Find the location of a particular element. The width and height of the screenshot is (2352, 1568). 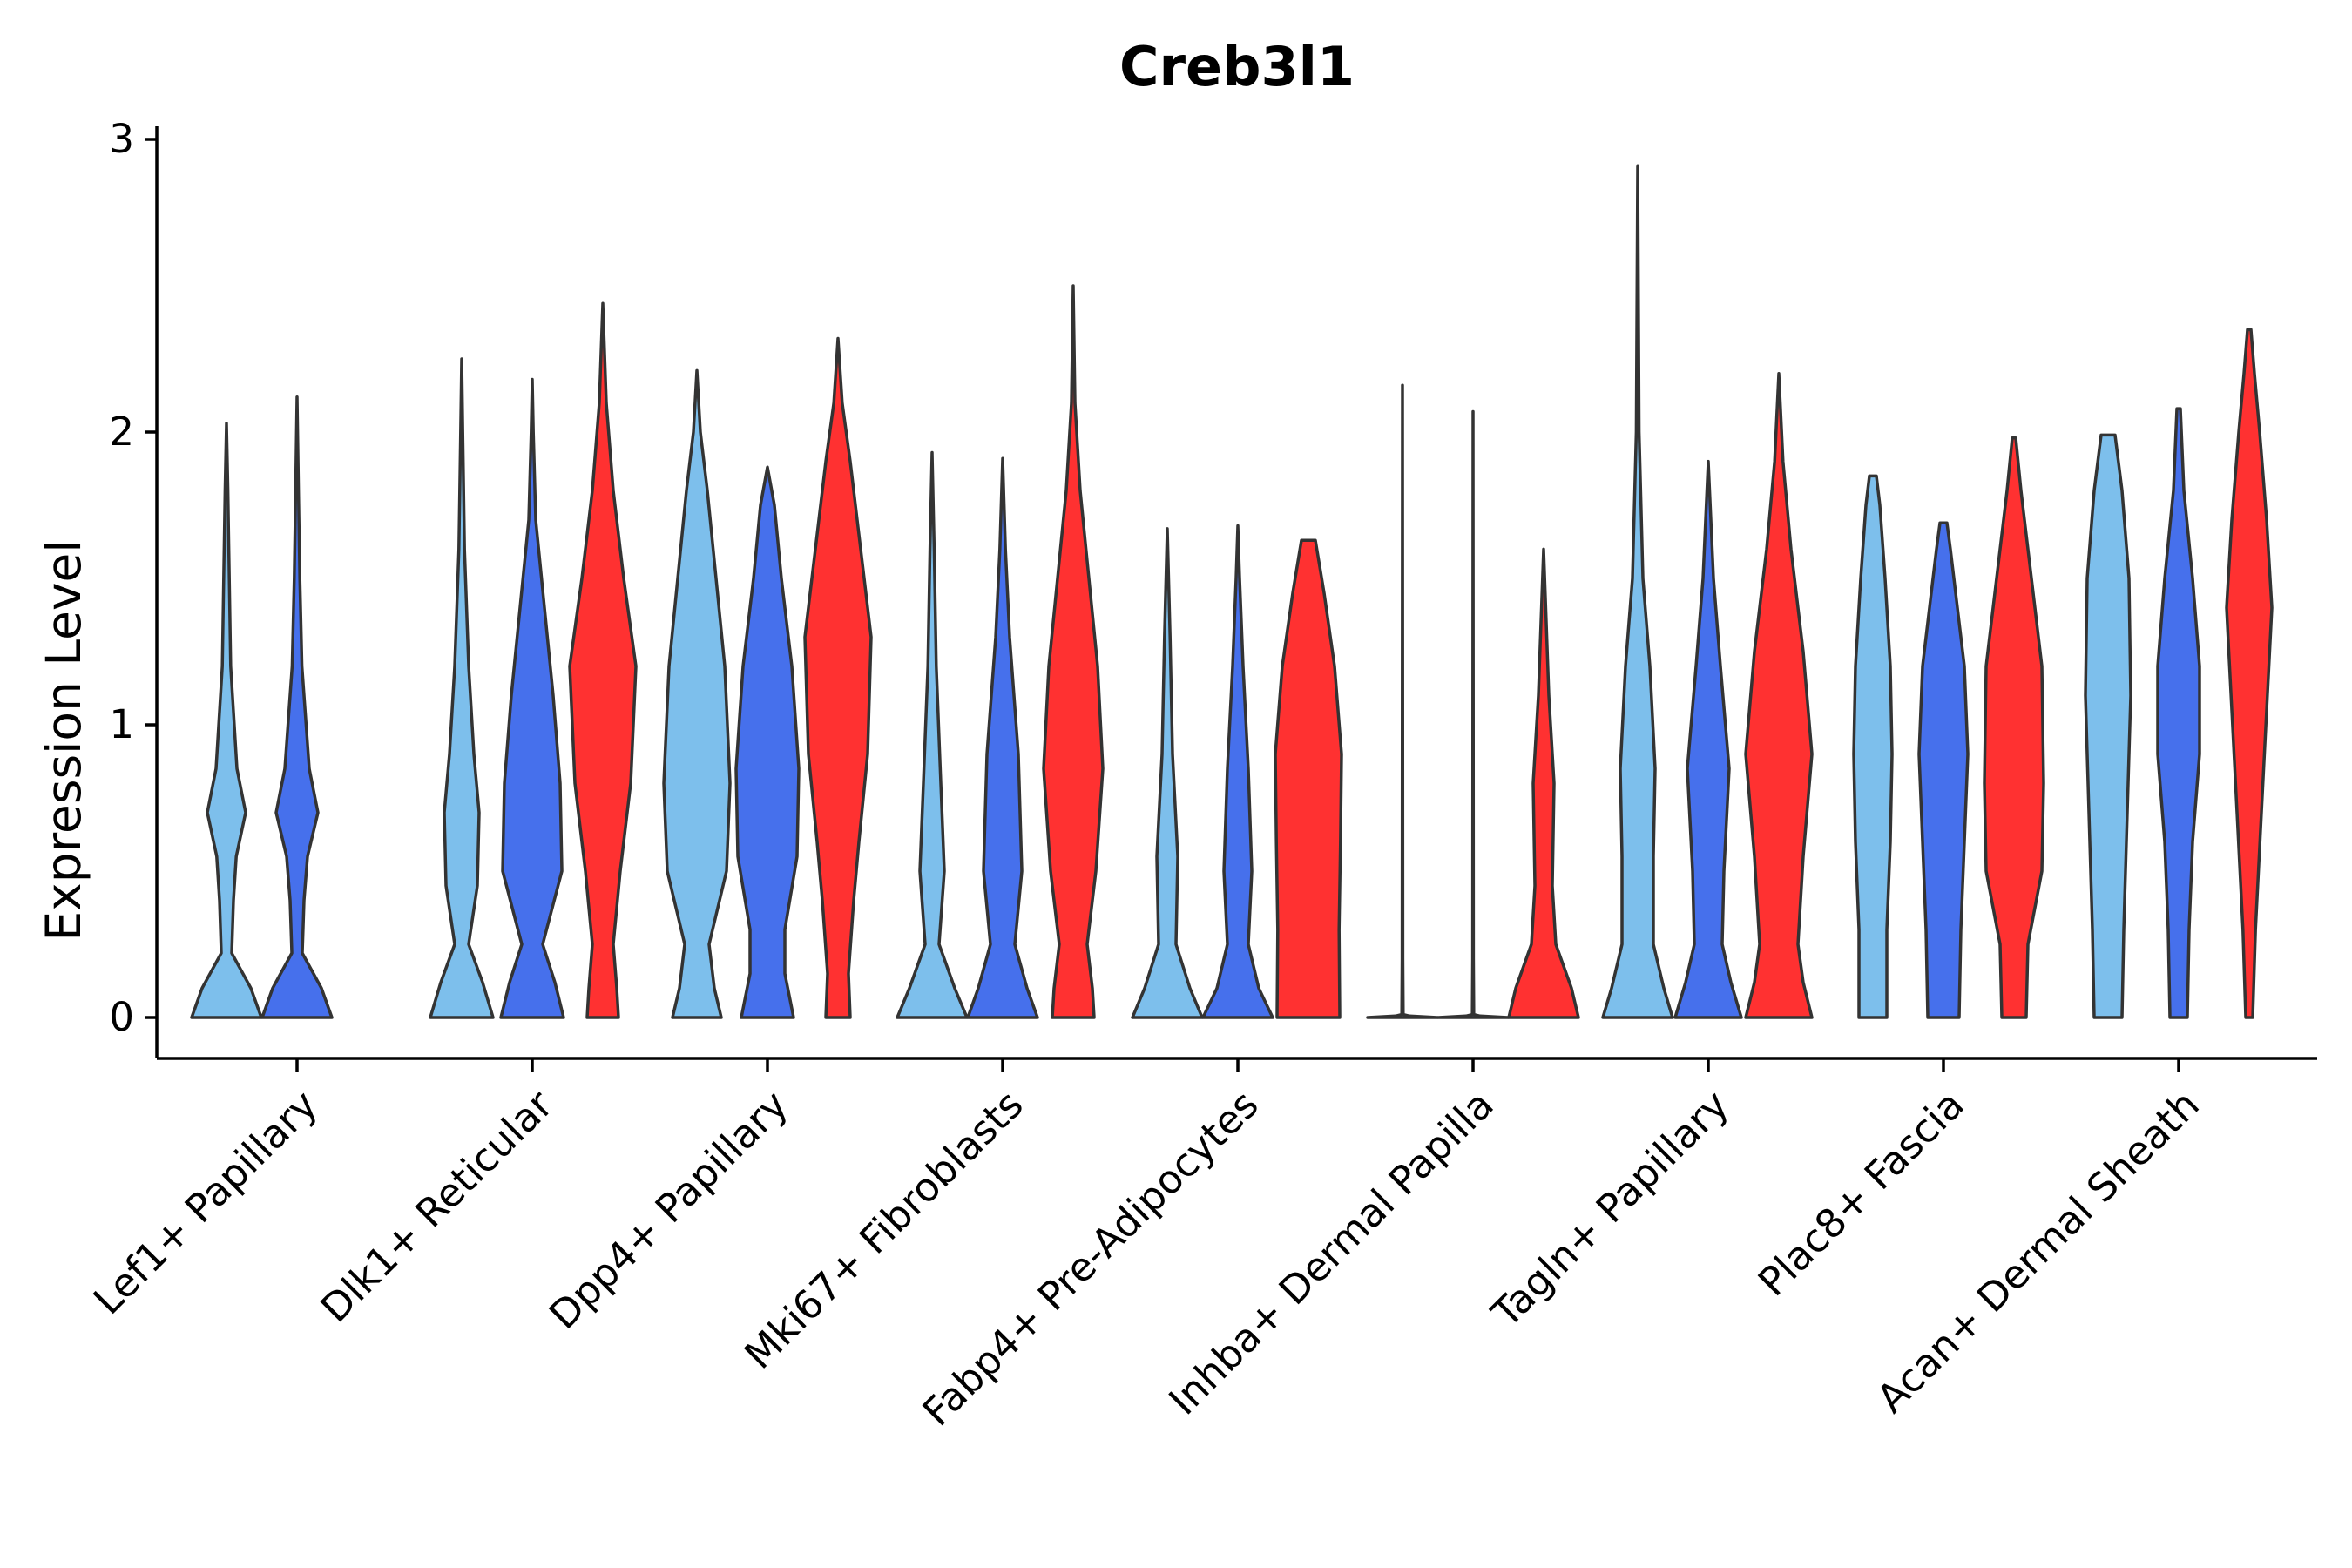

y-tick-label-1: 1 is located at coordinates (121, 724).